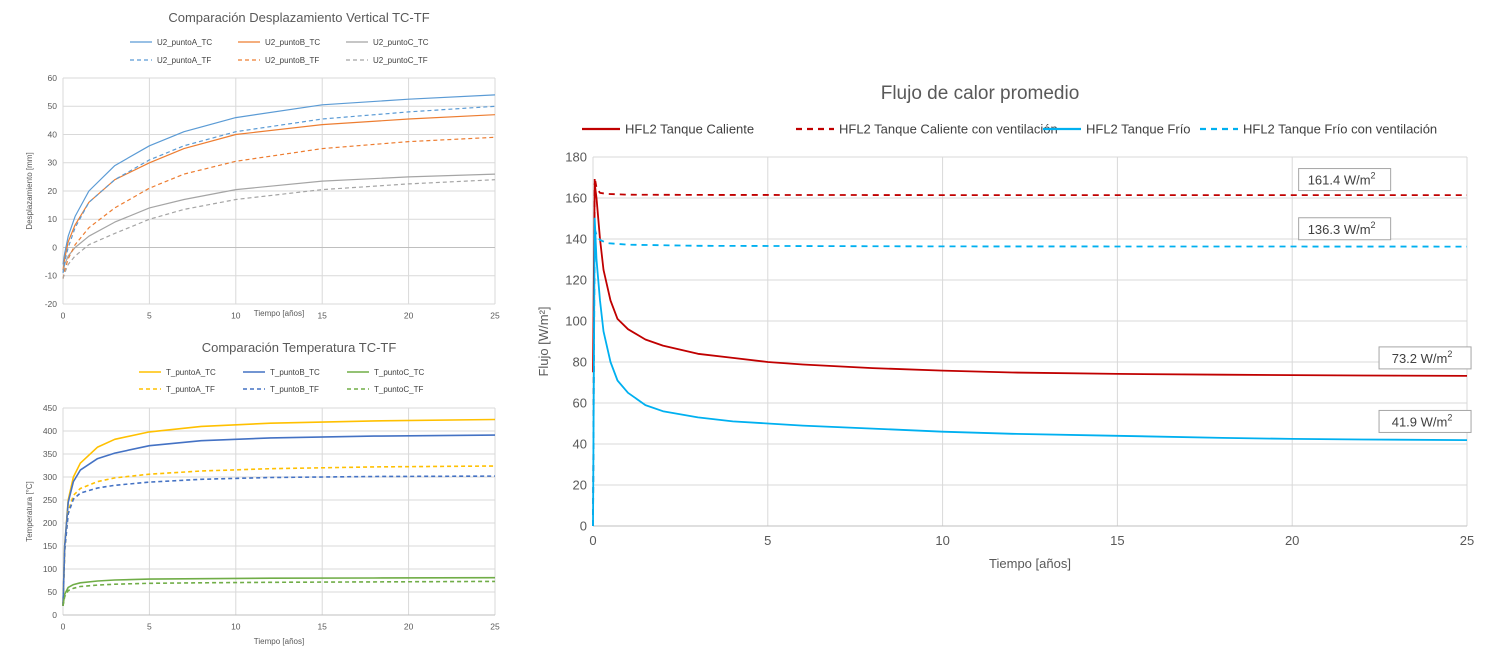 Image resolution: width=1500 pixels, height=660 pixels. What do you see at coordinates (689, 129) in the screenshot?
I see `legend-label: HFL2 Tanque Caliente` at bounding box center [689, 129].